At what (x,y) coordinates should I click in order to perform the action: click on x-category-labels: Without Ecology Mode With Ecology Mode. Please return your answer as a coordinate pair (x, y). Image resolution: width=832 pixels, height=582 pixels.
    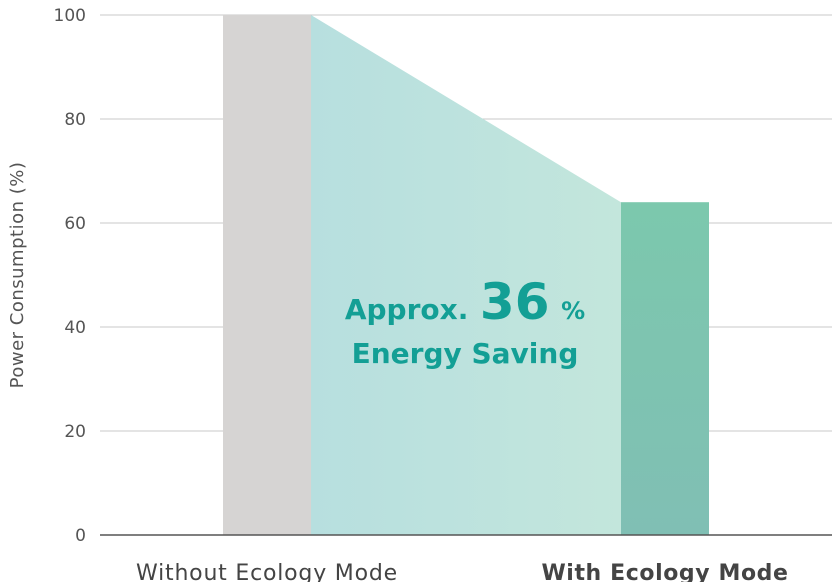
    Looking at the image, I should click on (462, 571).